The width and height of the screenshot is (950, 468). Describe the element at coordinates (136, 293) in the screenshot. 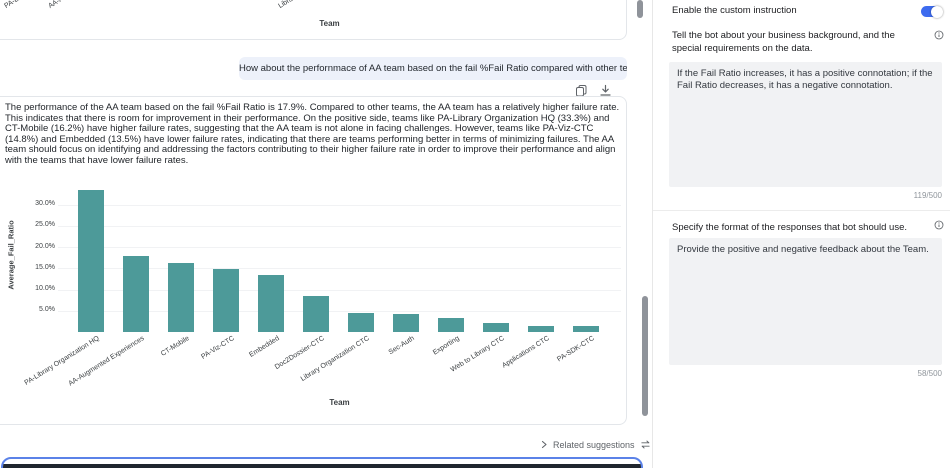

I see `bar-aa-augmented-experiences` at that location.